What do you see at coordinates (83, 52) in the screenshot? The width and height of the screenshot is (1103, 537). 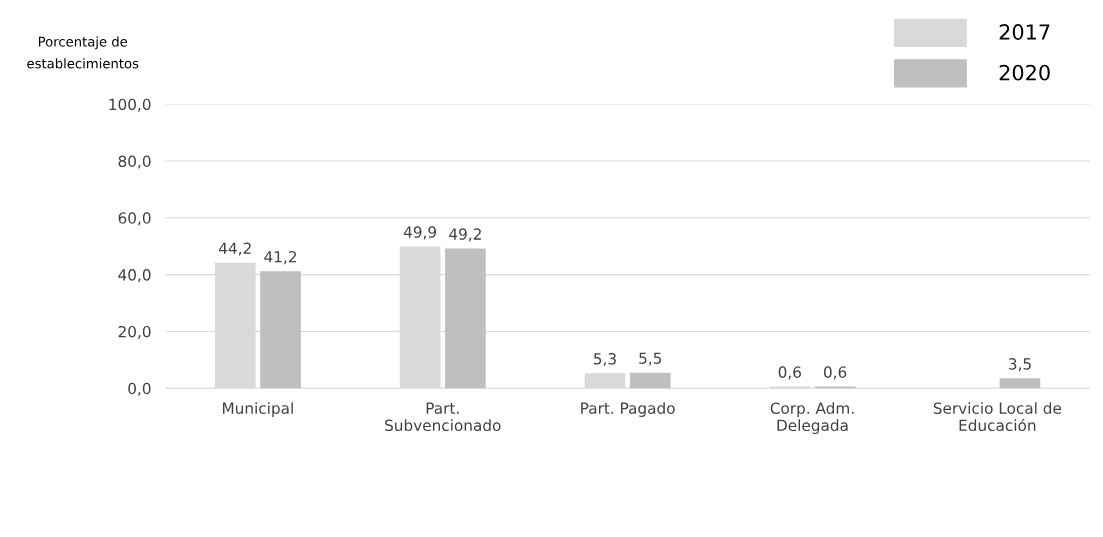 I see `y-axis-title: Porcentaje de establecimientos` at bounding box center [83, 52].